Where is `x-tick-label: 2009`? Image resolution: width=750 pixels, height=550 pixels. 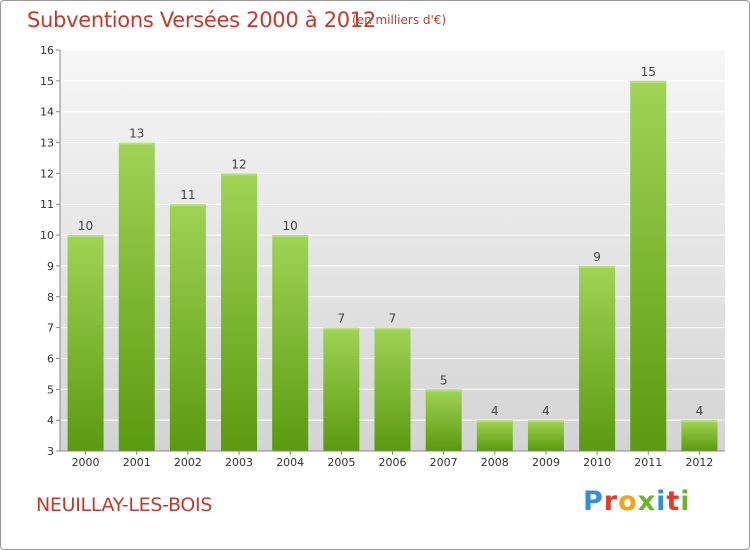
x-tick-label: 2009 is located at coordinates (546, 462).